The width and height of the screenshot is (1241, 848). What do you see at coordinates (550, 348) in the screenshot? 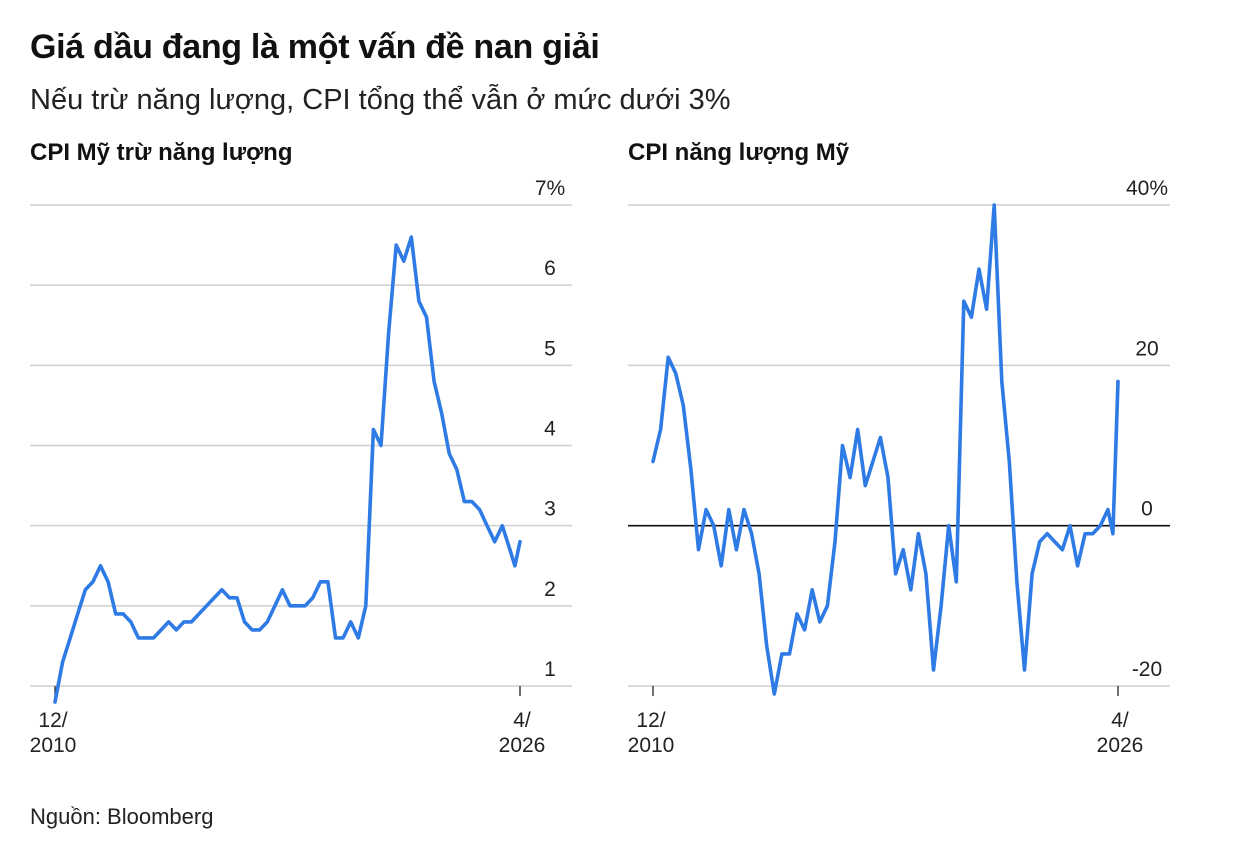
I see `y-tick-label: 5` at bounding box center [550, 348].